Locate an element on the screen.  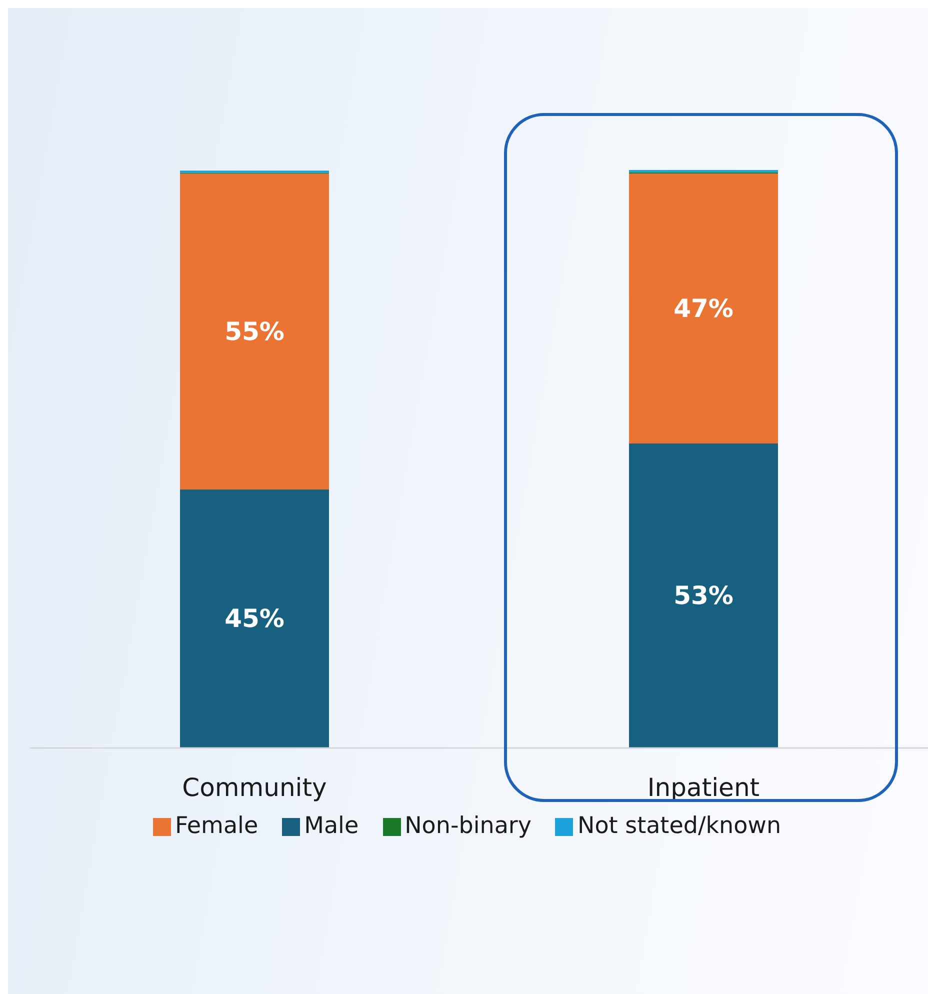
data-label: 55% is located at coordinates (254, 331).